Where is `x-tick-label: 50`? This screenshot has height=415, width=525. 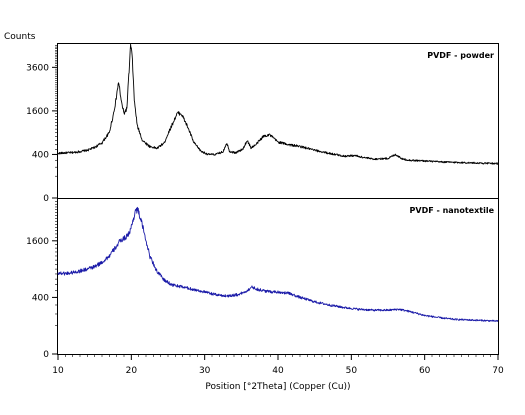
x-tick-label: 50 is located at coordinates (352, 371).